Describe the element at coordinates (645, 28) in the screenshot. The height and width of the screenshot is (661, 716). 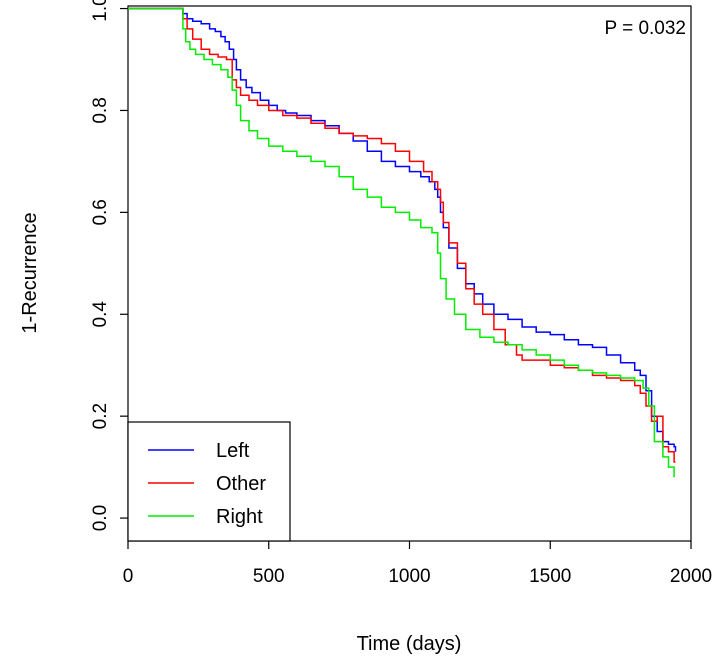
I see `p-value-annotation: P = 0.032` at that location.